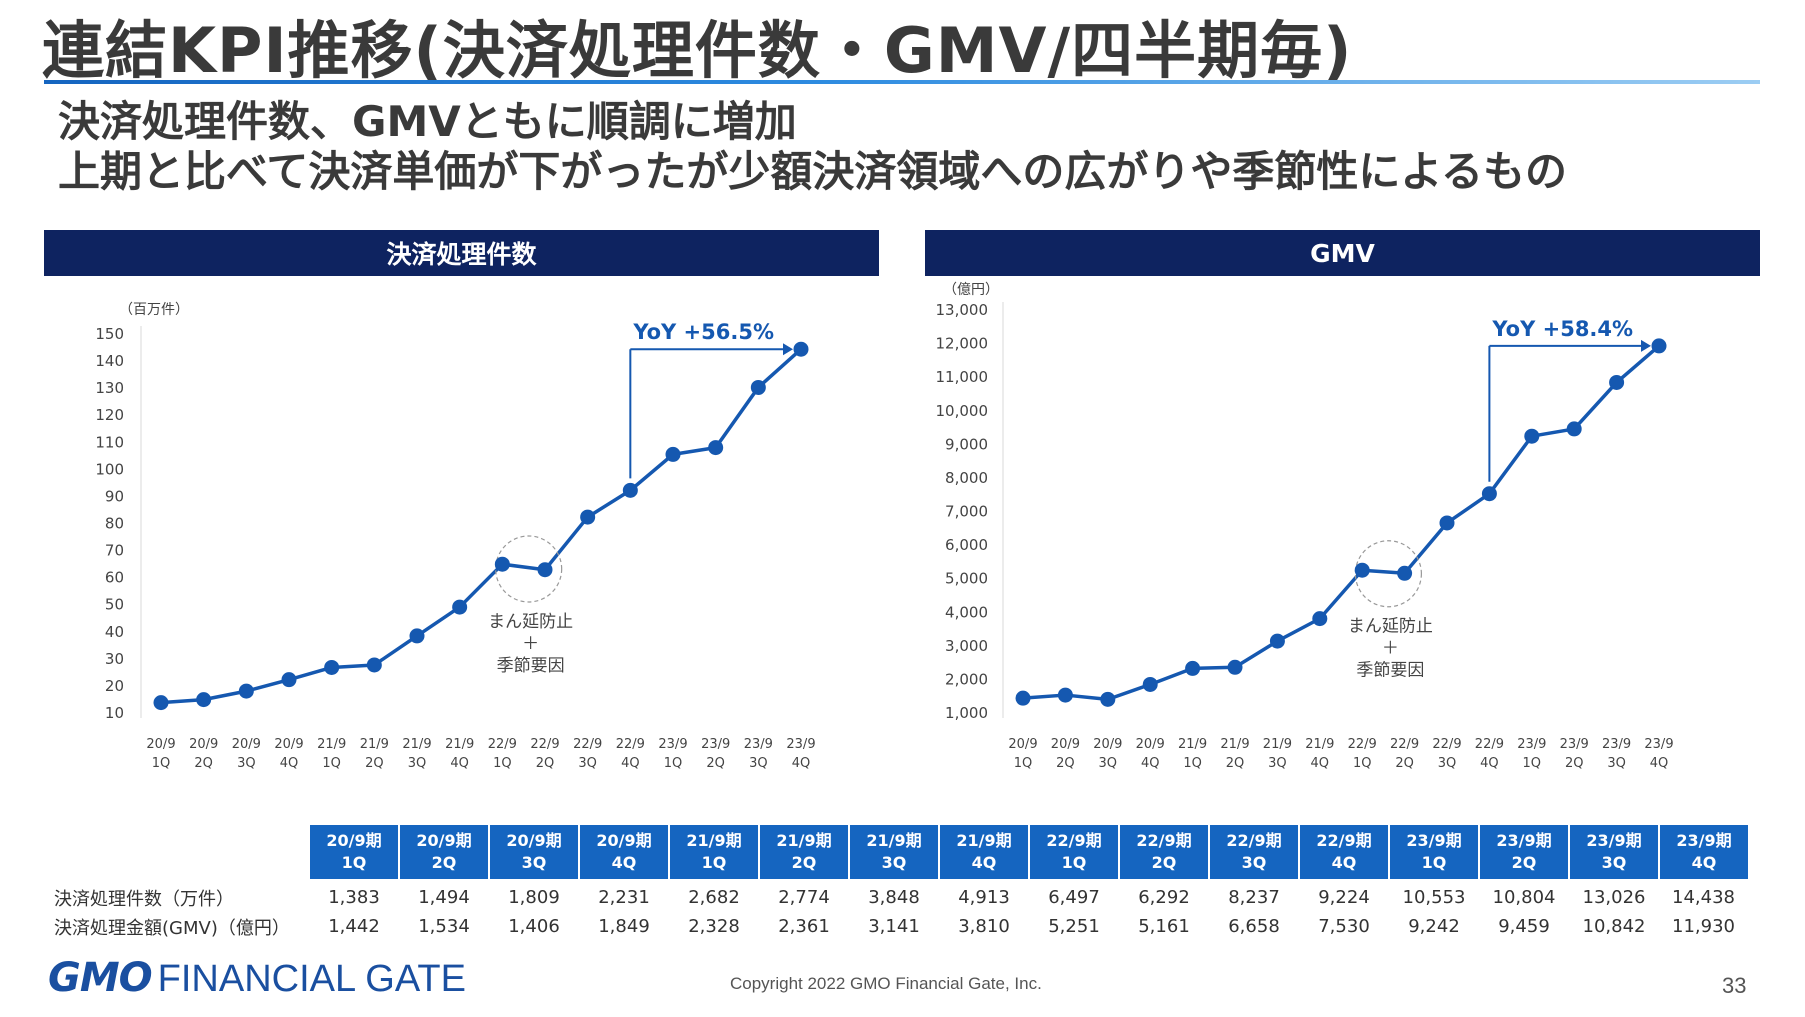  What do you see at coordinates (534, 926) in the screenshot?
I see `table-cell: 1,406` at bounding box center [534, 926].